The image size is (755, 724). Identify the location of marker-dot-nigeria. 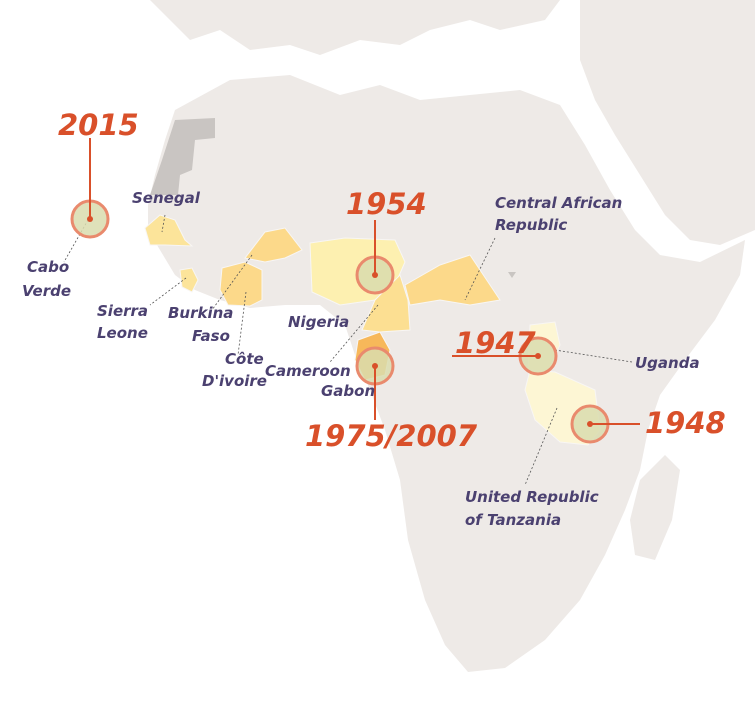
(375, 275).